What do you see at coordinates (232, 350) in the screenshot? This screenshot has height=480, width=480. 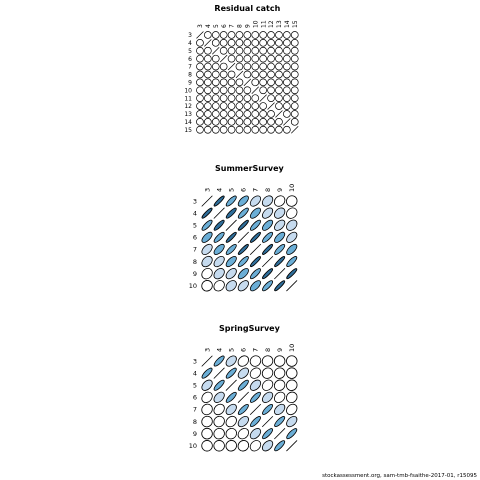 I see `column-label: 5` at bounding box center [232, 350].